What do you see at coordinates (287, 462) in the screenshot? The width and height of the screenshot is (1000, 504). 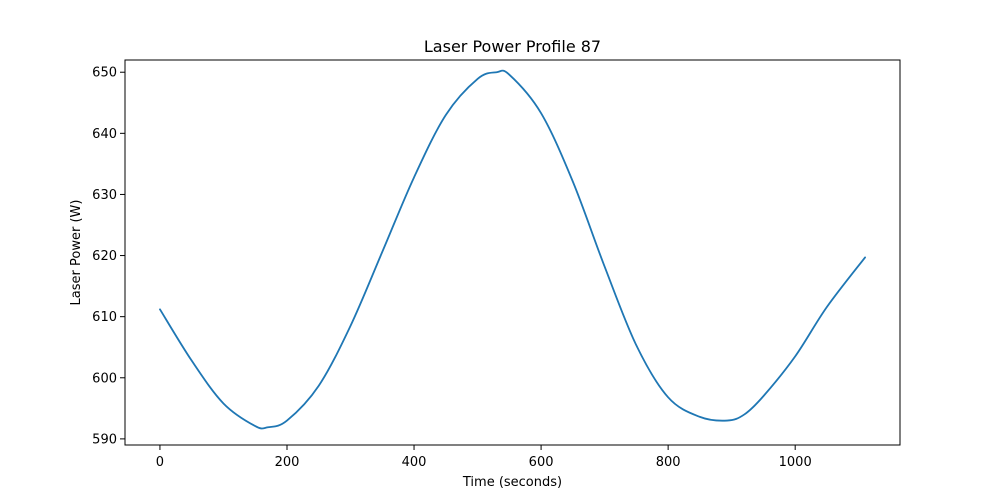 I see `x-tick-label: 200` at bounding box center [287, 462].